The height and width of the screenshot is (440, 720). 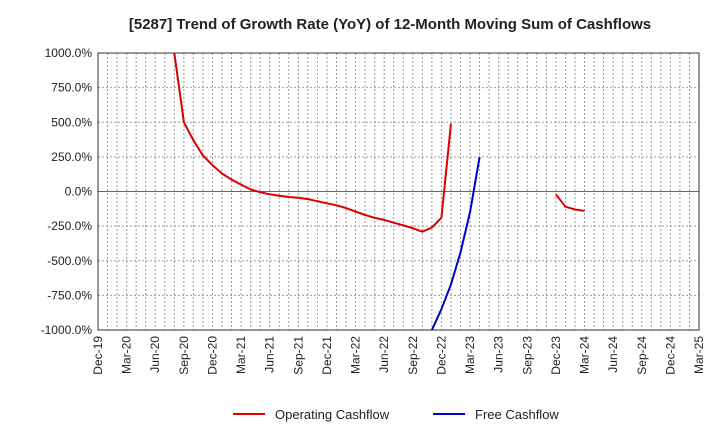 What do you see at coordinates (79, 192) in the screenshot?
I see `y-tick-label: 0.0%` at bounding box center [79, 192].